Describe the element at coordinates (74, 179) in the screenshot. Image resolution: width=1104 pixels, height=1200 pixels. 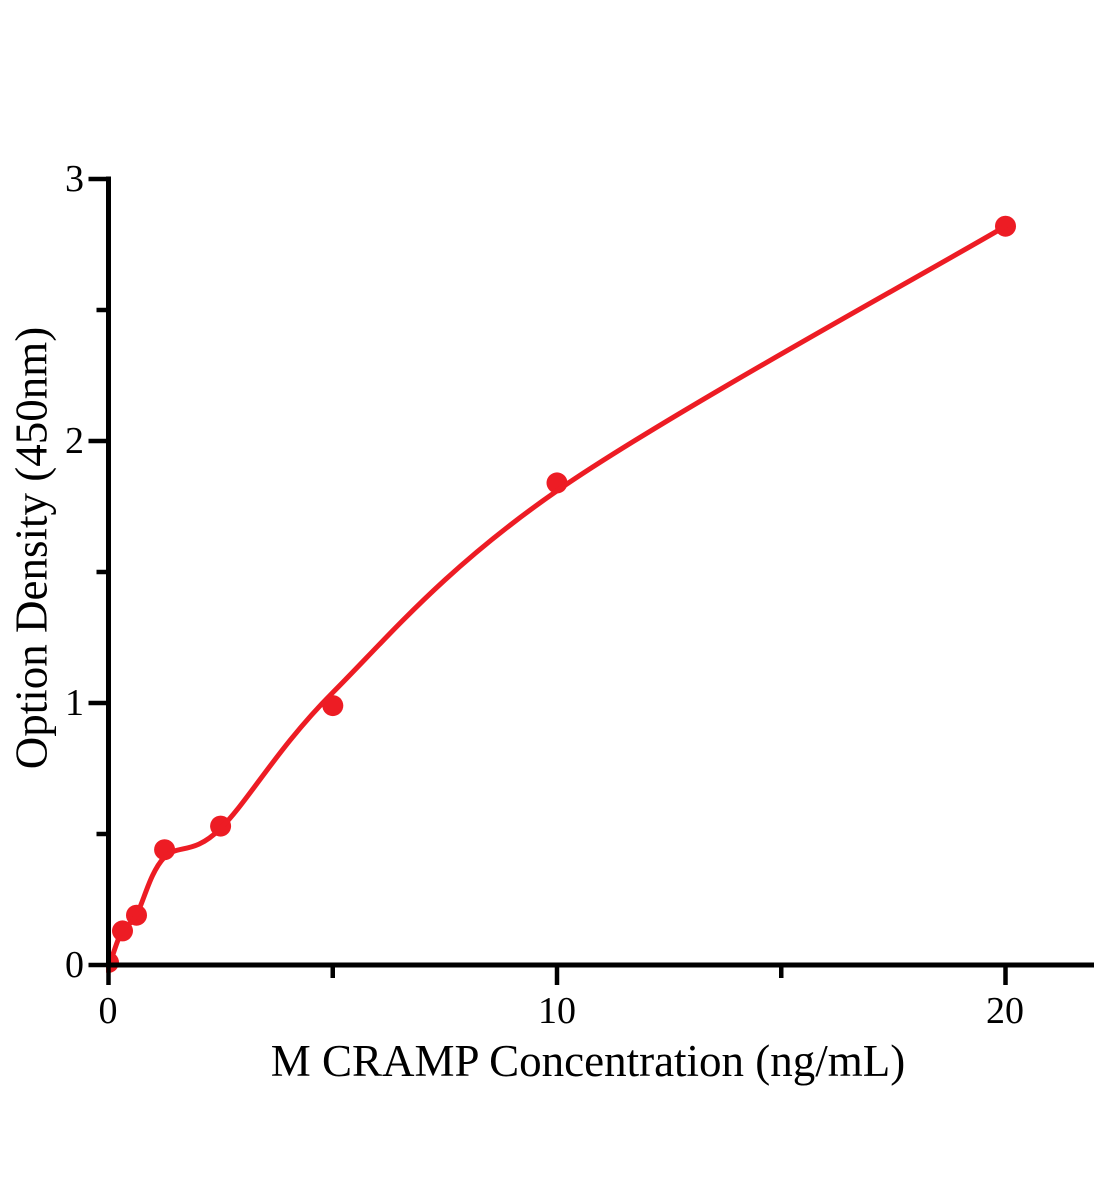
I see `y-tick-label-3: 3` at that location.